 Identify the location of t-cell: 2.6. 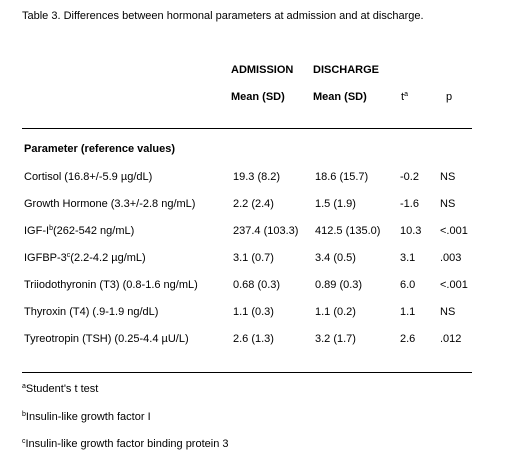
(408, 339).